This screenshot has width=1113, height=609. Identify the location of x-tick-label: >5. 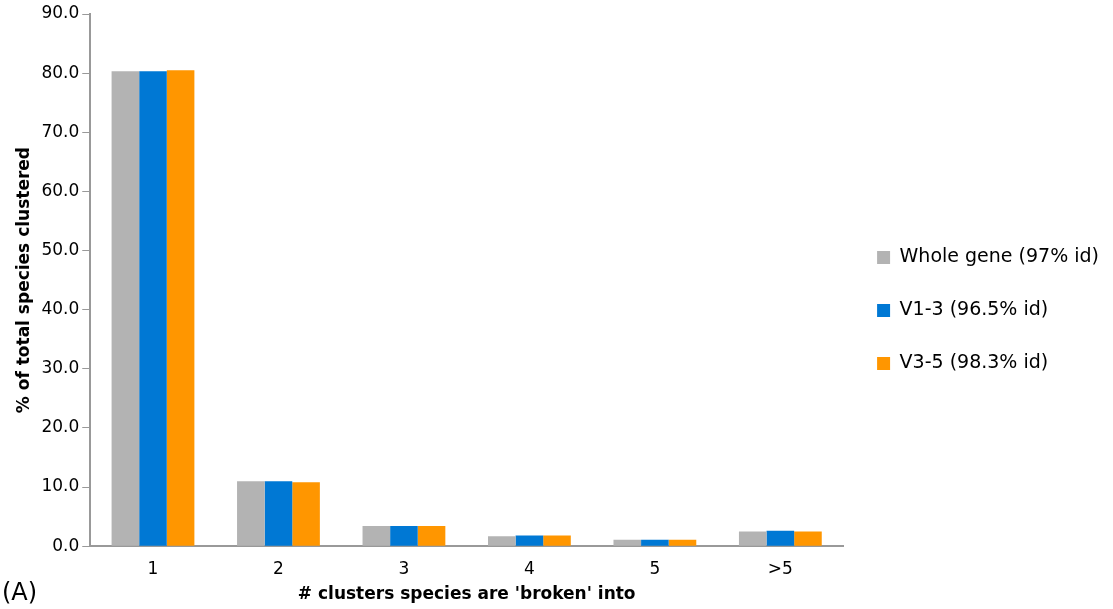
(780, 567).